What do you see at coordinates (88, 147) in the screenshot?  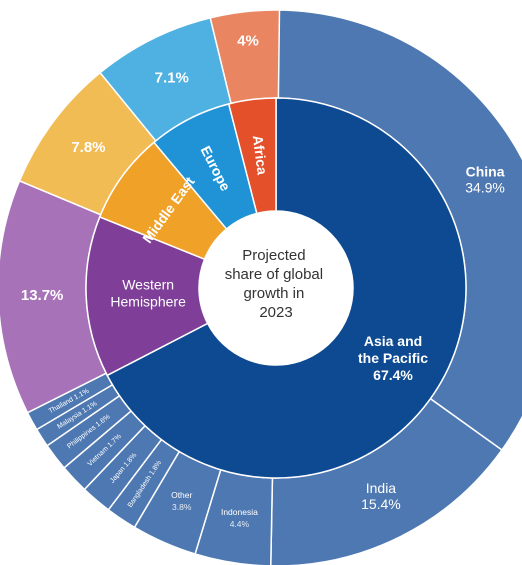 I see `outer-label-middle-east-share: 7.8%` at bounding box center [88, 147].